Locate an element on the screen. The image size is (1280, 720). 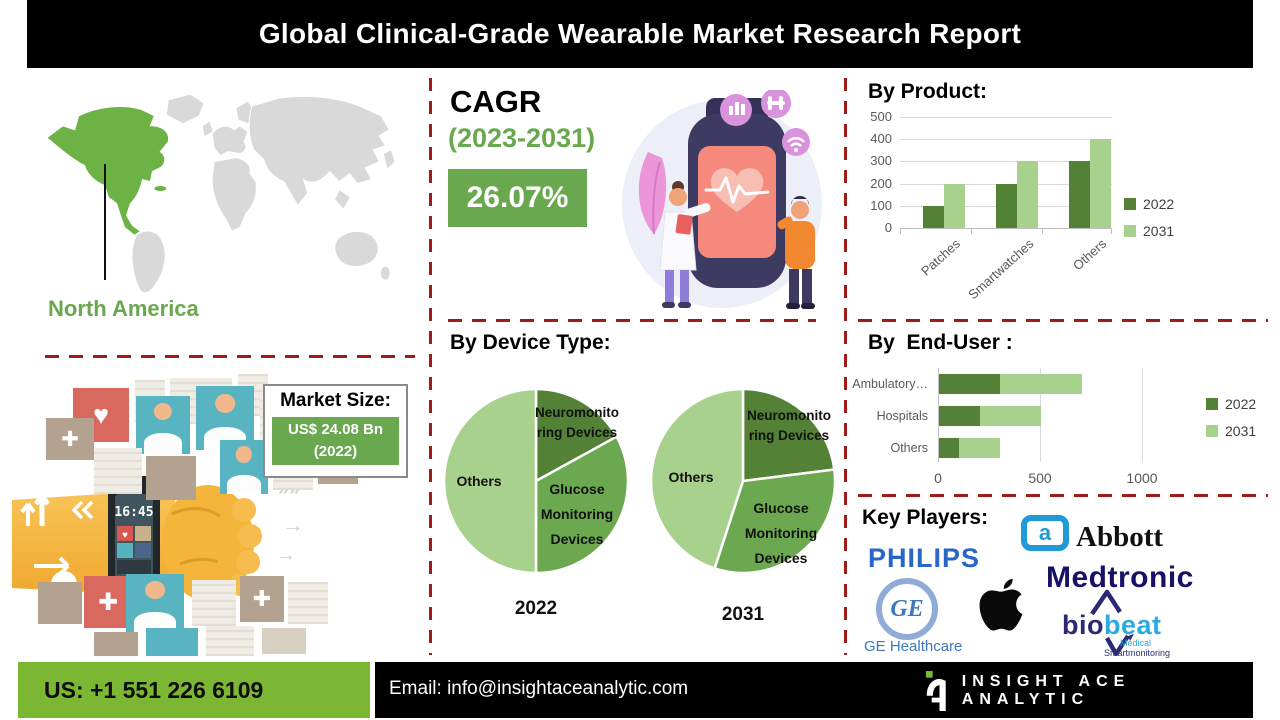
bar-Others-2022 is located at coordinates (1079, 194).